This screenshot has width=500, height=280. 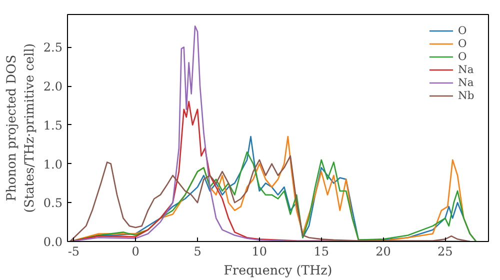 What do you see at coordinates (445, 251) in the screenshot?
I see `x-tick-label: 25` at bounding box center [445, 251].